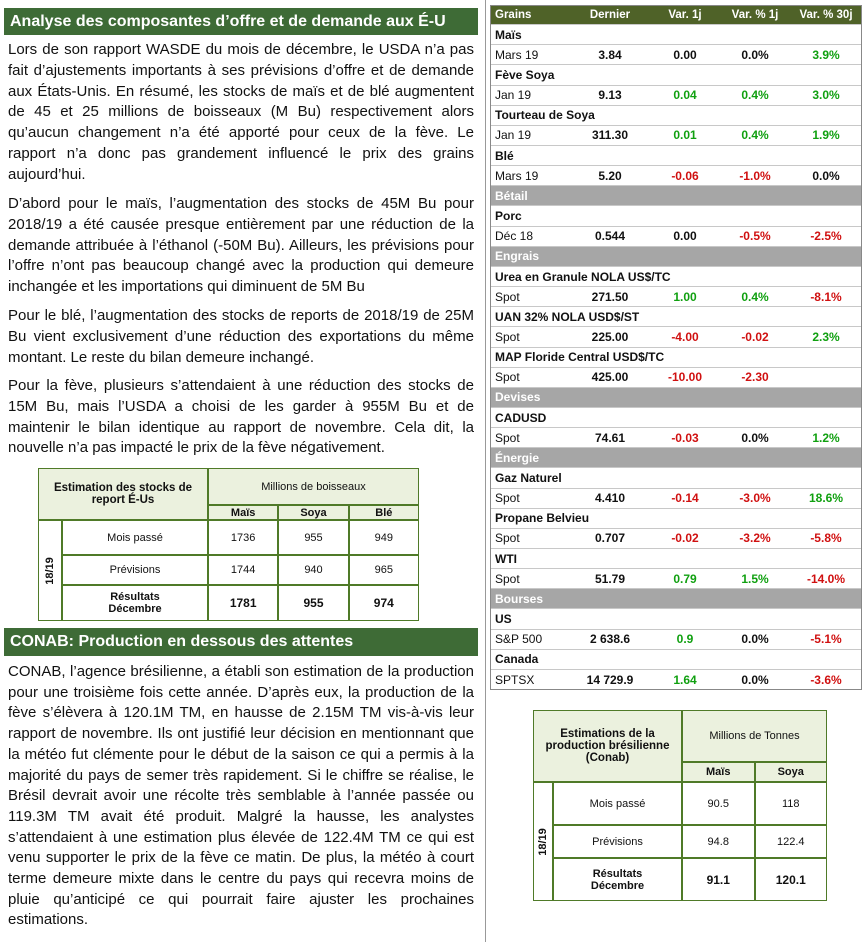 The height and width of the screenshot is (942, 867). I want to click on section-title: Devises, so click(518, 397).